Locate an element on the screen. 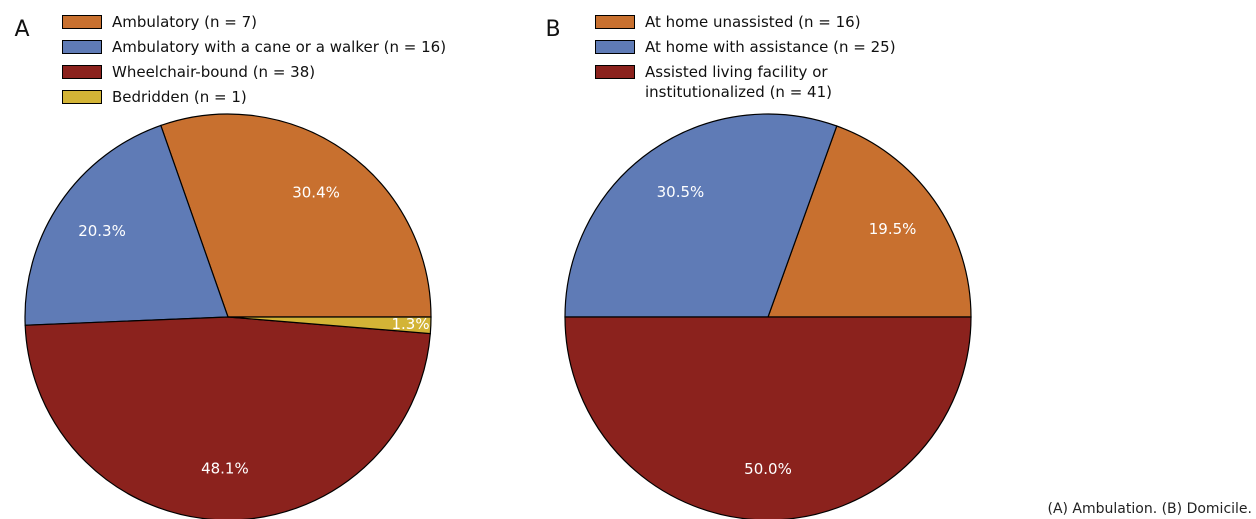 Image resolution: width=1256 pixels, height=519 pixels. legend-label: At home with assistance (n = 25) is located at coordinates (770, 47).